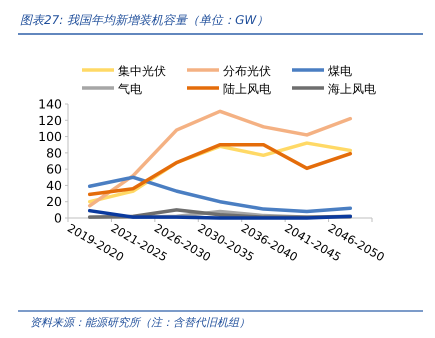 The height and width of the screenshot is (338, 435). I want to click on y-tick-label: 40, so click(54, 185).